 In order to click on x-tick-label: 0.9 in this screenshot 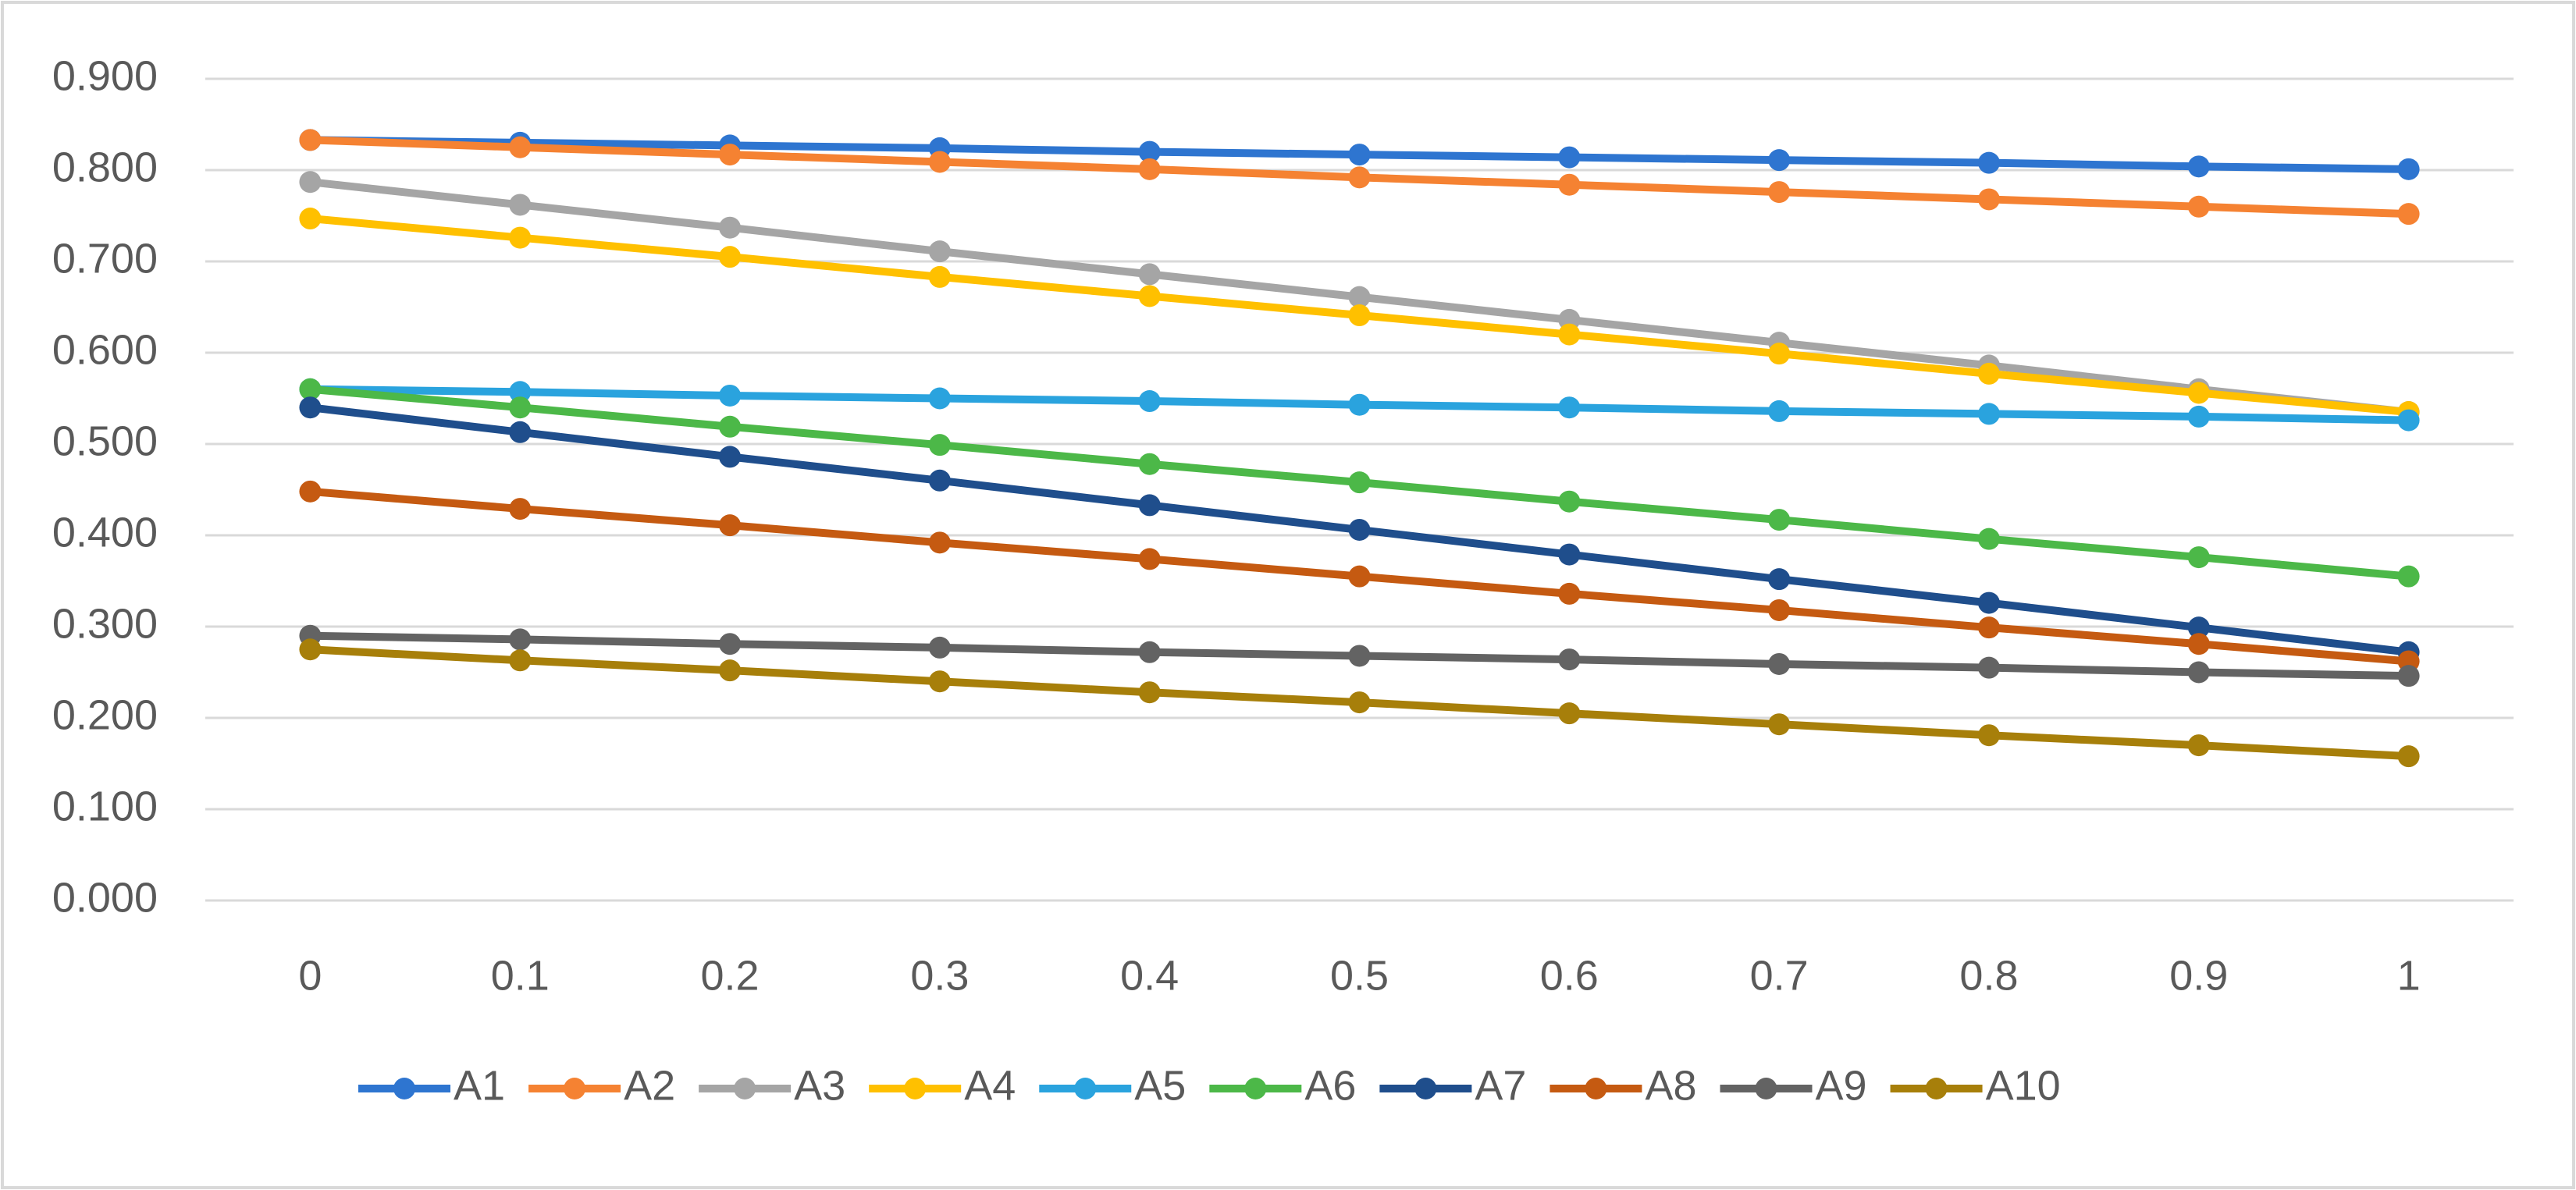, I will do `click(2198, 975)`.